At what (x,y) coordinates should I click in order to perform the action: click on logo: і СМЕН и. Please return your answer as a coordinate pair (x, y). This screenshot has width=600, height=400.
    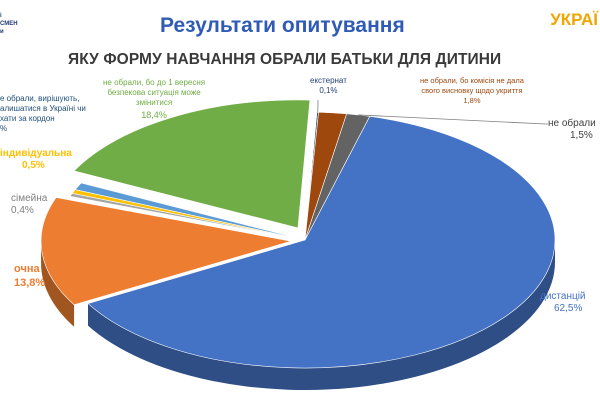
    Looking at the image, I should click on (9, 24).